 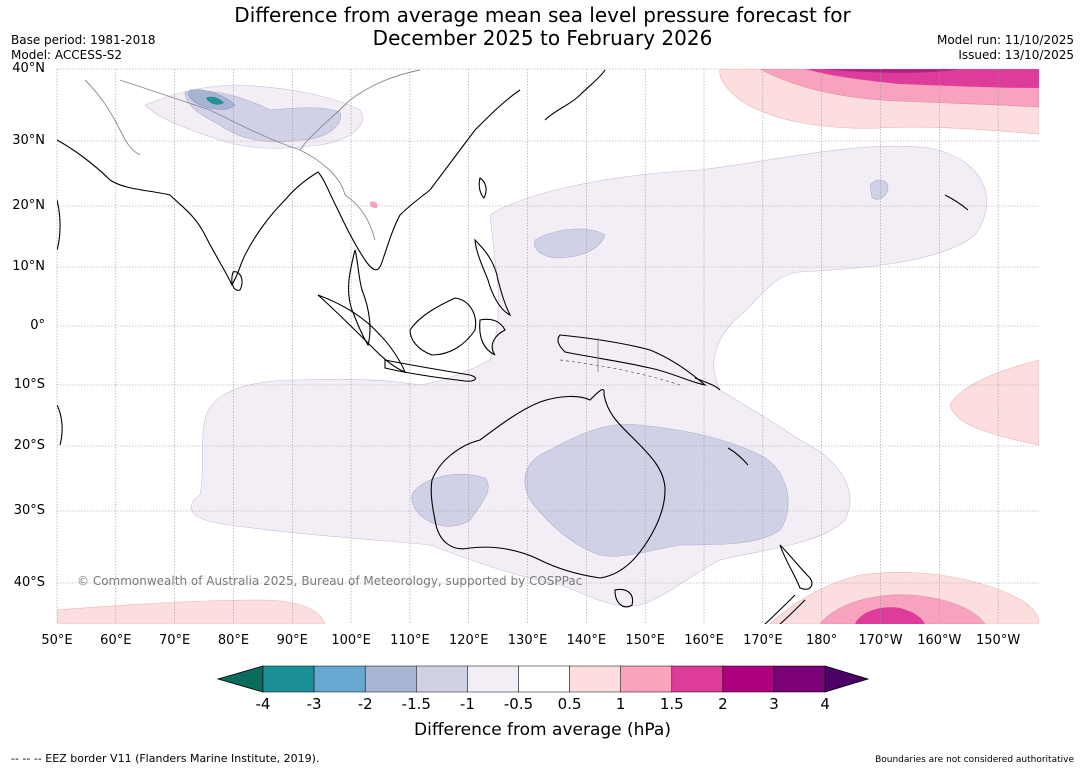 What do you see at coordinates (430, 370) in the screenshot?
I see `coastline-java` at bounding box center [430, 370].